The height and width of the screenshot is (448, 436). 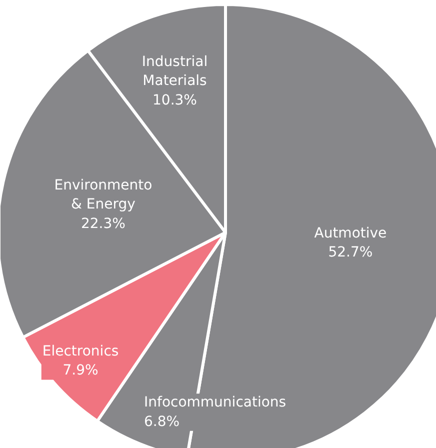 What do you see at coordinates (103, 195) in the screenshot?
I see `slice-label: Environmento & Energy` at bounding box center [103, 195].